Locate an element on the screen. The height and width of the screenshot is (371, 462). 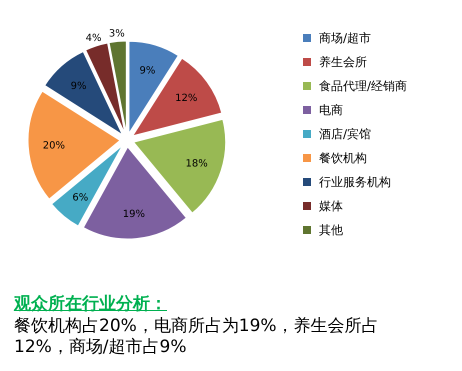
legend-label: 行业服务机构 is located at coordinates (355, 182).